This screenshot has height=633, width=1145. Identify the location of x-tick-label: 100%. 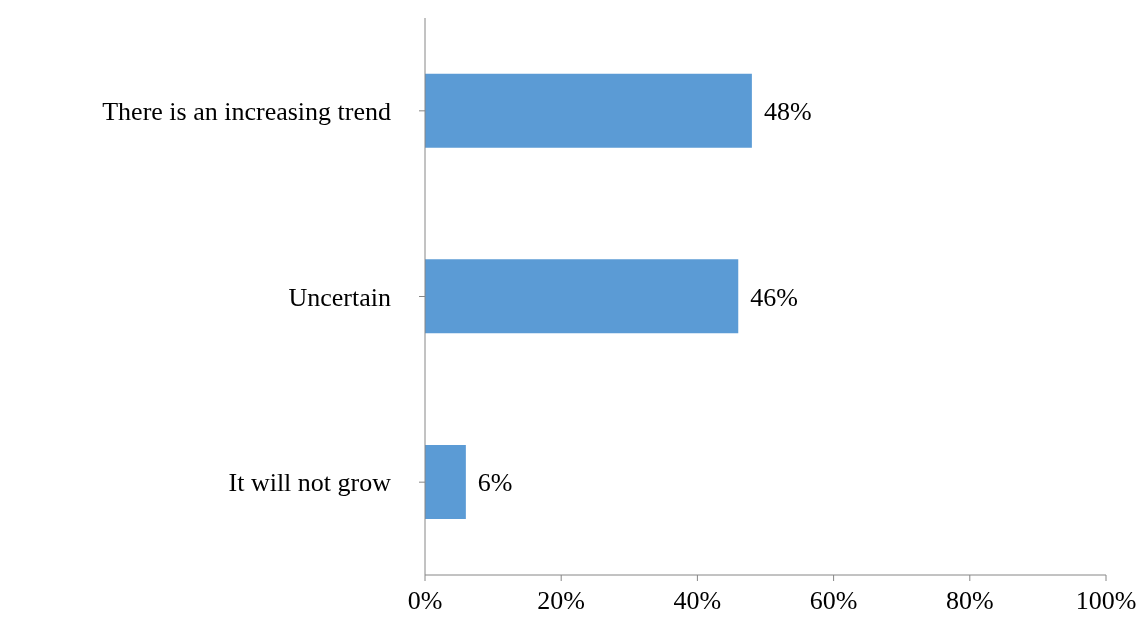
(1106, 601).